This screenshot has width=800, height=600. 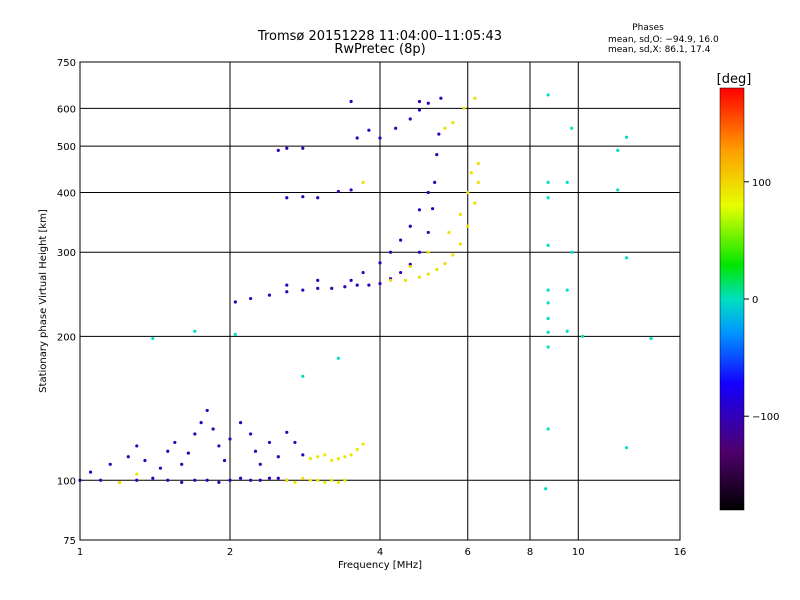 What do you see at coordinates (663, 40) in the screenshot?
I see `stats-o-line: mean, sd,O: −94.9, 16.0` at bounding box center [663, 40].